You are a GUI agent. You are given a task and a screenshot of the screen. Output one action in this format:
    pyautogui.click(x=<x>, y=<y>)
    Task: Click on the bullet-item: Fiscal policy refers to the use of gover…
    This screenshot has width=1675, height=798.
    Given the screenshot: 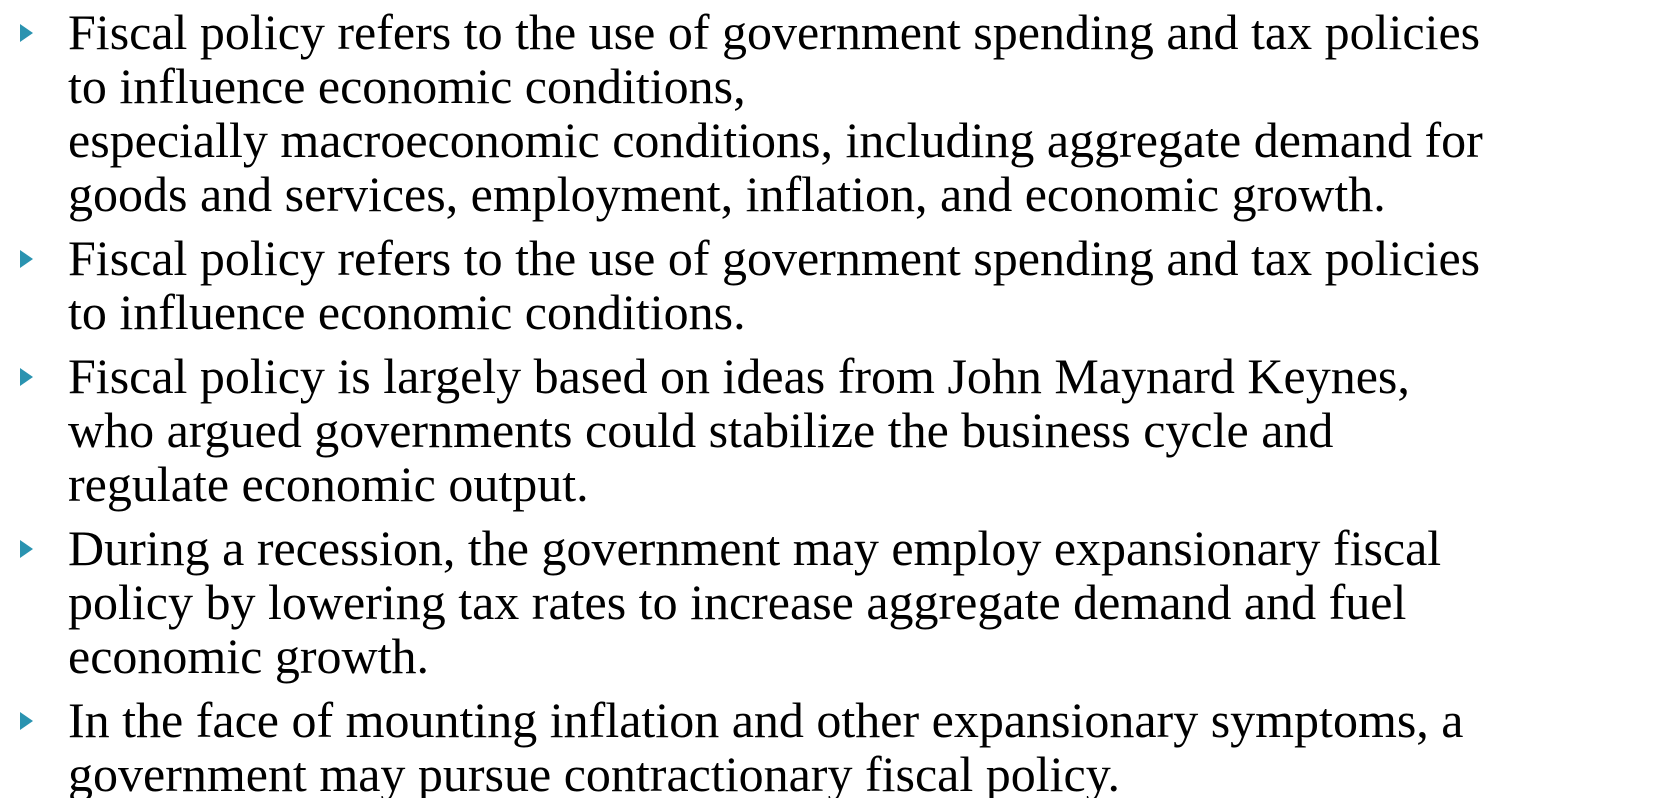 What is the action you would take?
    pyautogui.click(x=837, y=285)
    